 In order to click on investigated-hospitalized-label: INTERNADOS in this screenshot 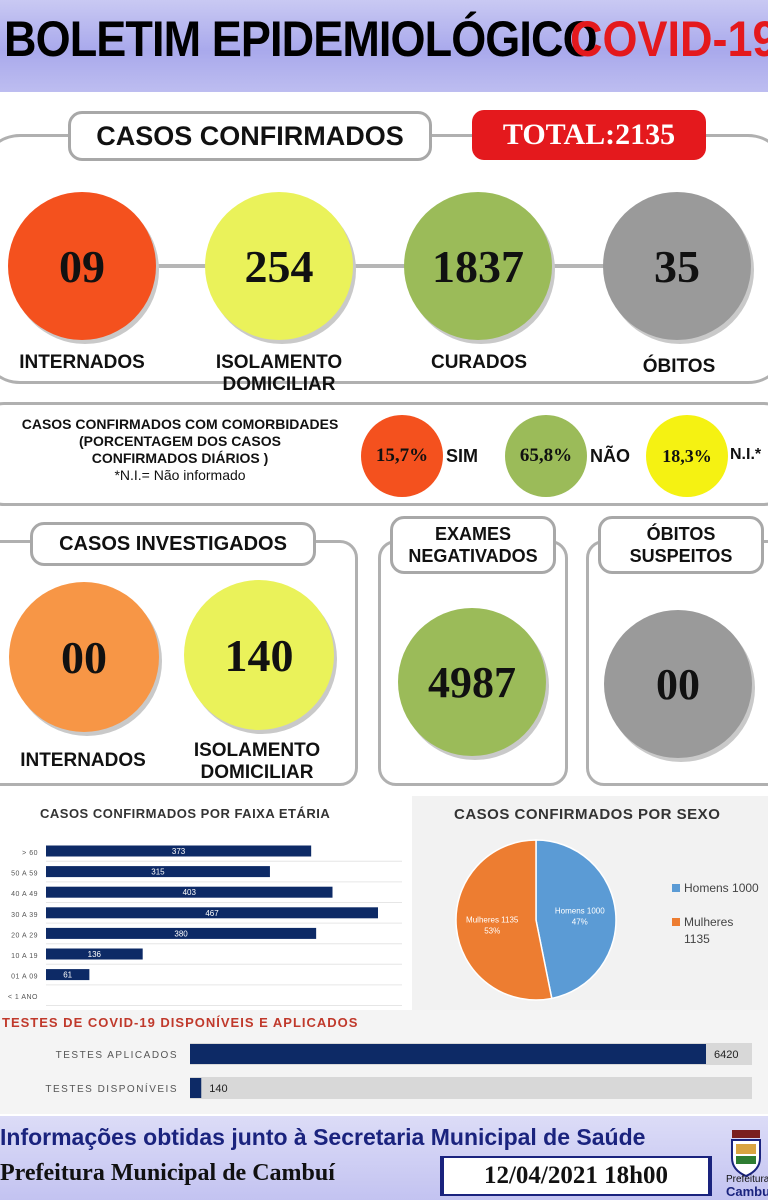, I will do `click(83, 760)`.